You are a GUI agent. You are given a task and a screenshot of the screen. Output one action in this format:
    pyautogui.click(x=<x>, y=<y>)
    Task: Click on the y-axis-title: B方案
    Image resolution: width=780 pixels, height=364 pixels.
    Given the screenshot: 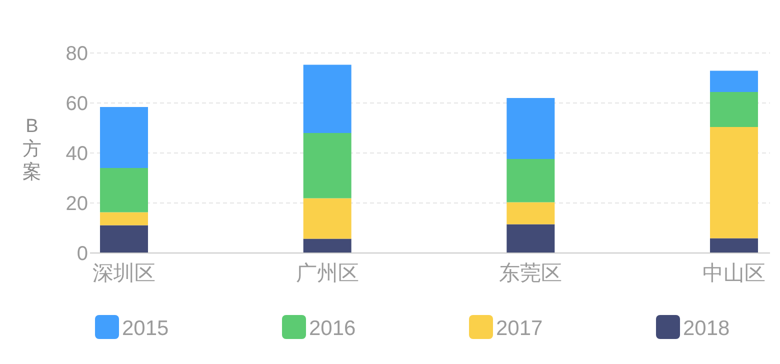 What is the action you would take?
    pyautogui.click(x=32, y=149)
    